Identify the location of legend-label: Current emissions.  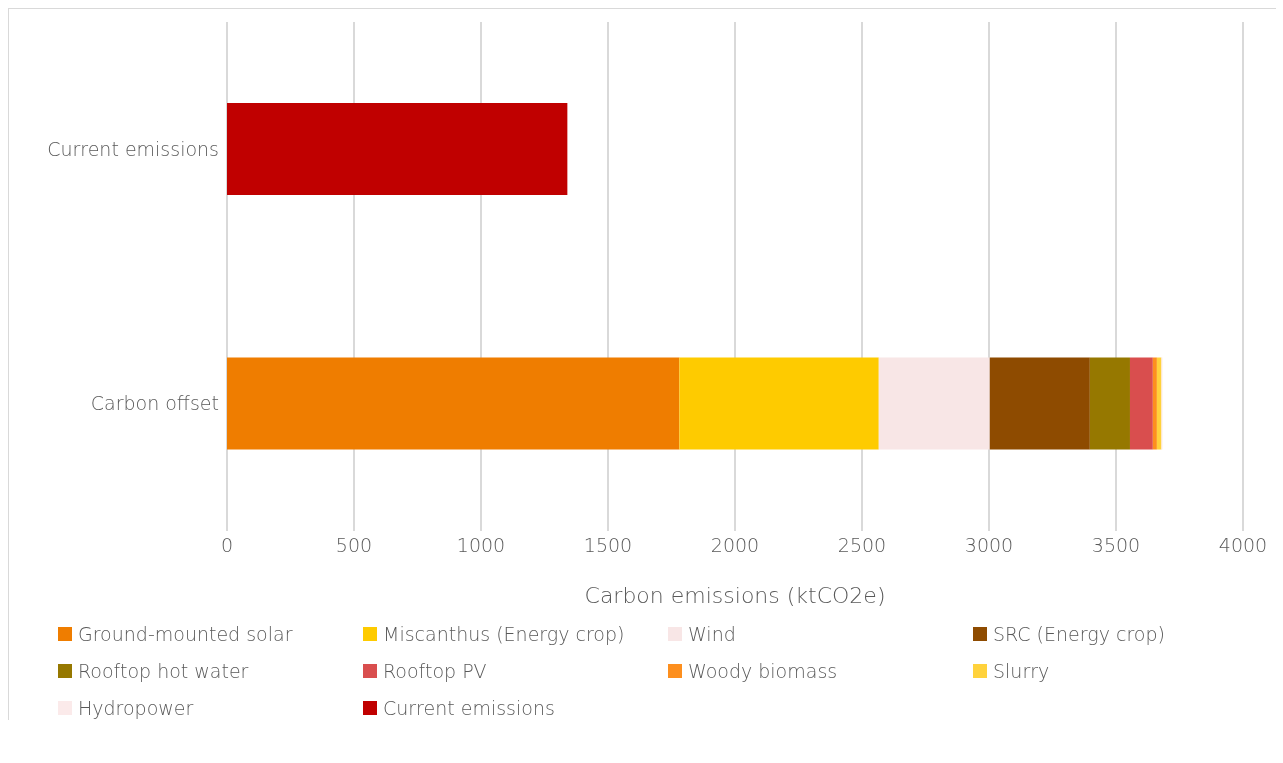
(469, 707).